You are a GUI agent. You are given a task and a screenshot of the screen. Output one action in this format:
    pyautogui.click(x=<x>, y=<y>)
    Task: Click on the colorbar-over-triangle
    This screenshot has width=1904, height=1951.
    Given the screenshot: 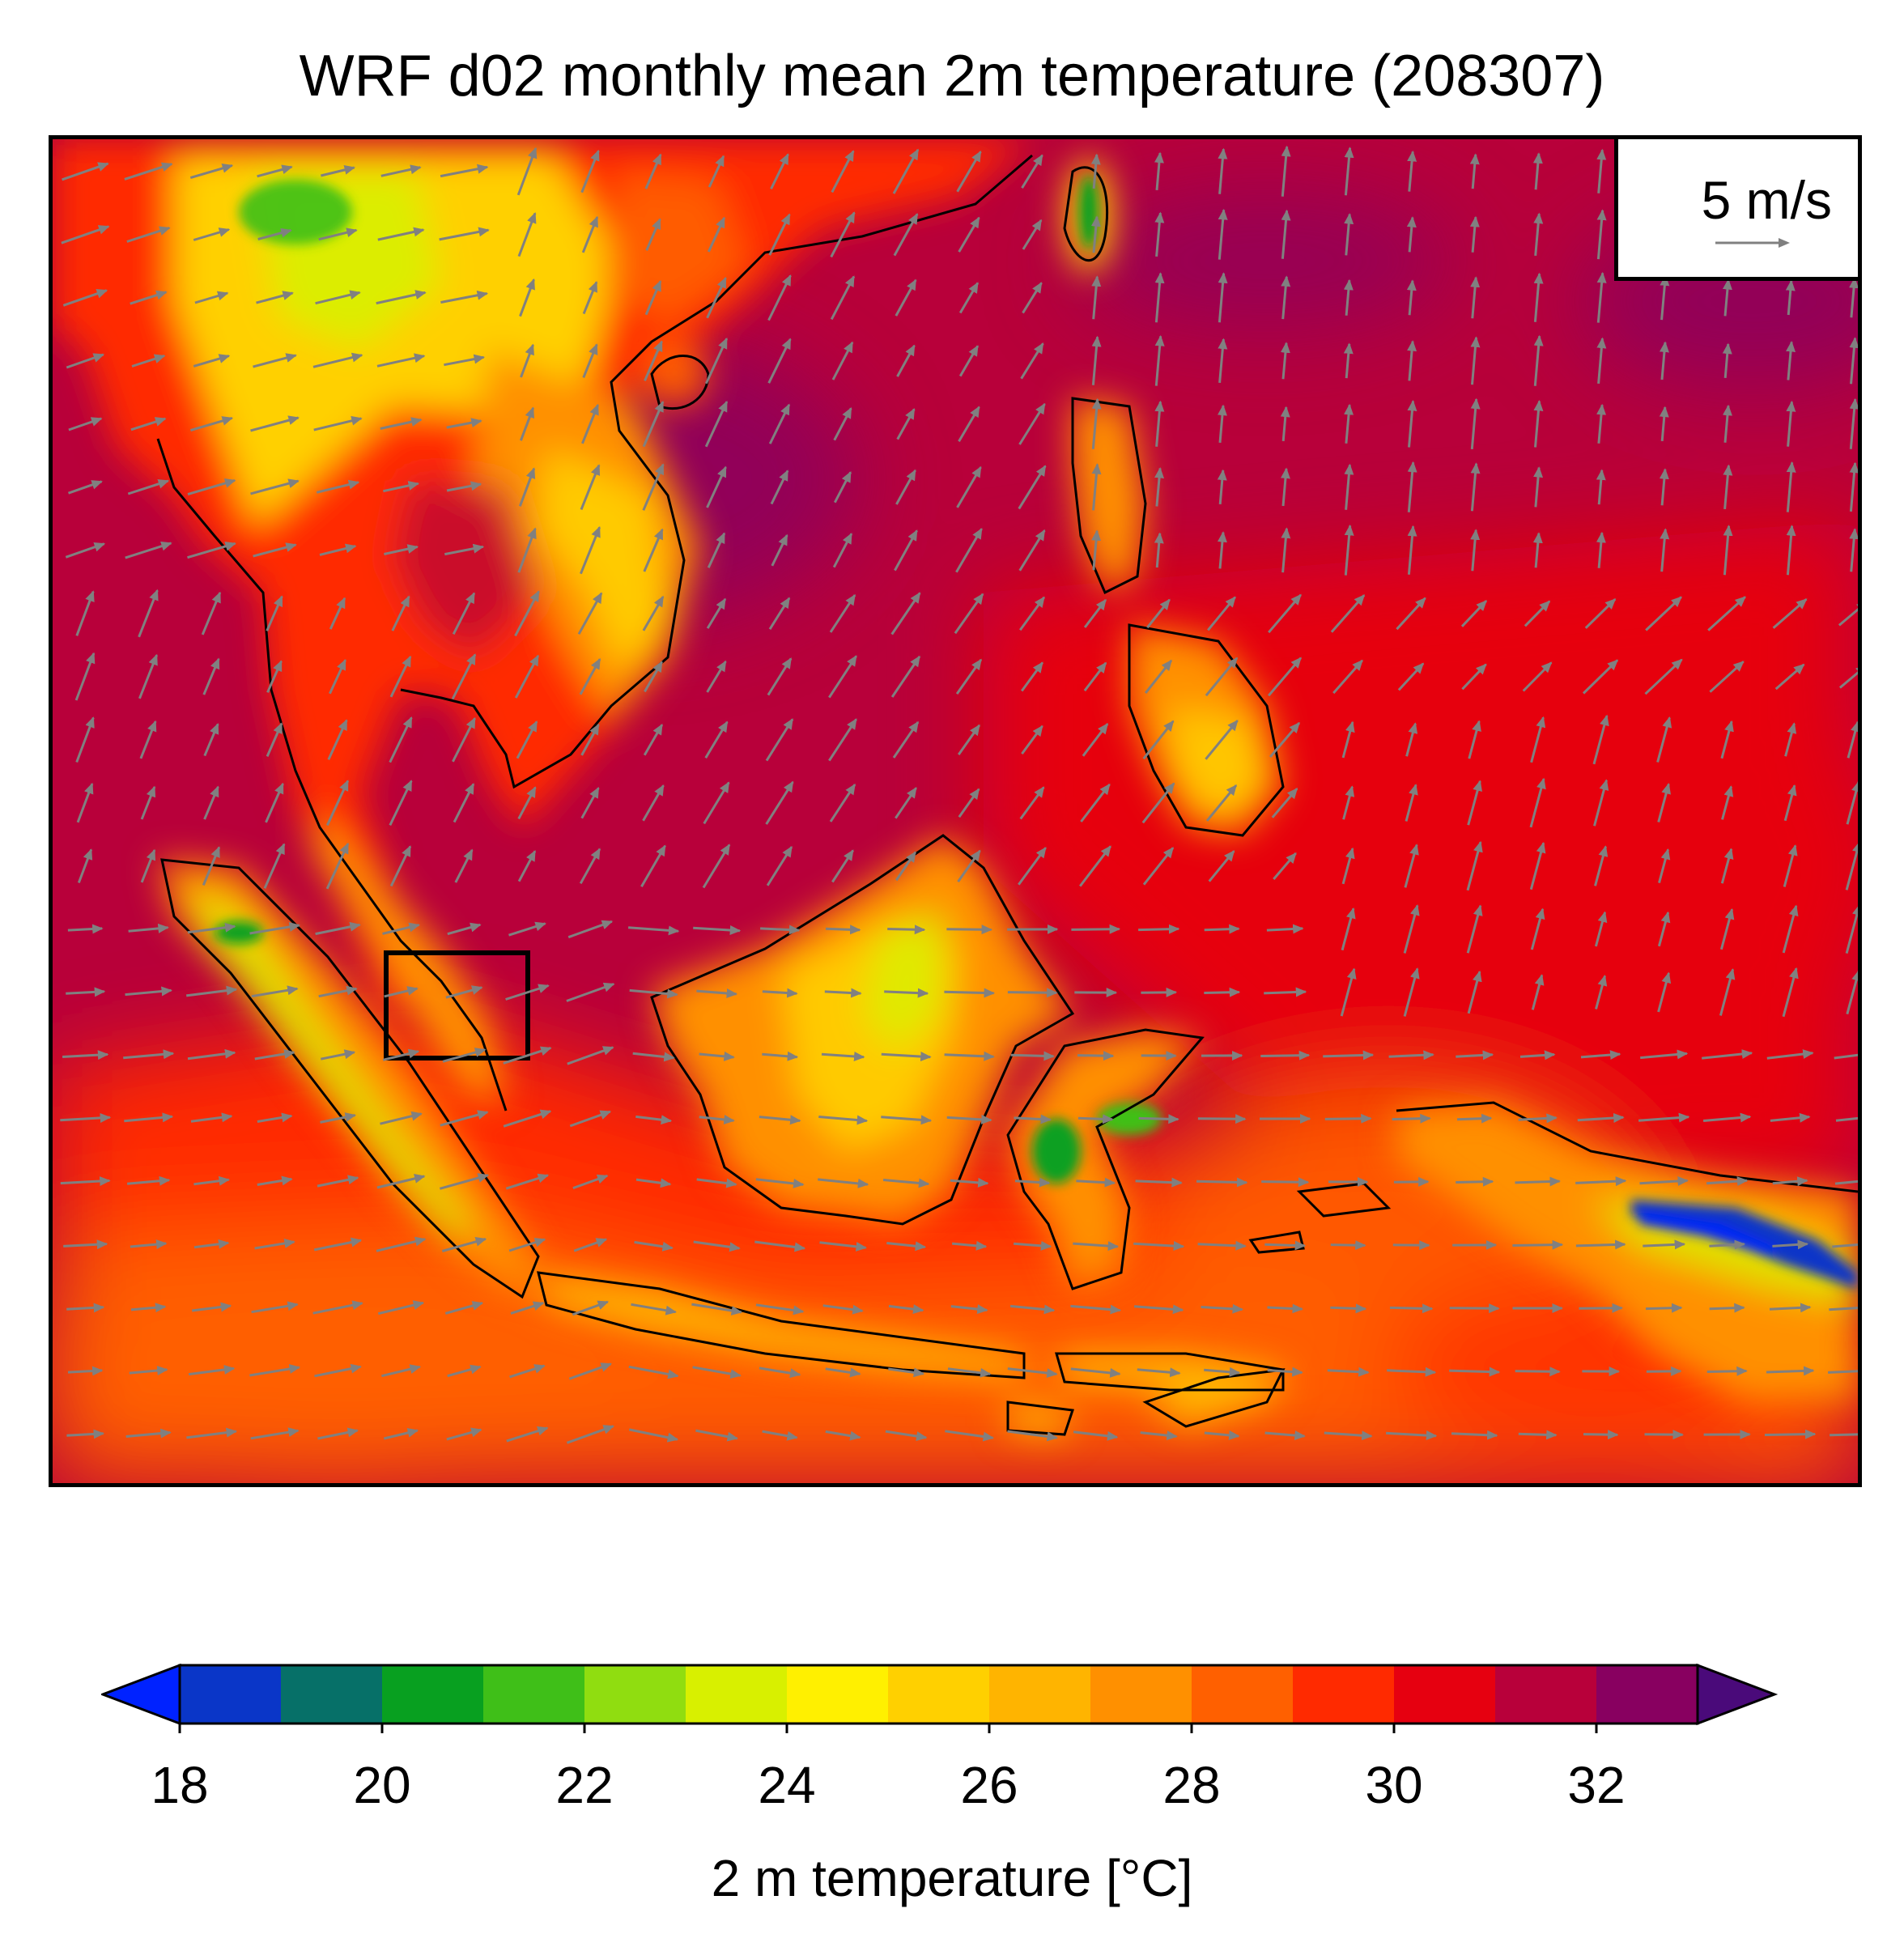 What is the action you would take?
    pyautogui.click(x=1738, y=1694)
    